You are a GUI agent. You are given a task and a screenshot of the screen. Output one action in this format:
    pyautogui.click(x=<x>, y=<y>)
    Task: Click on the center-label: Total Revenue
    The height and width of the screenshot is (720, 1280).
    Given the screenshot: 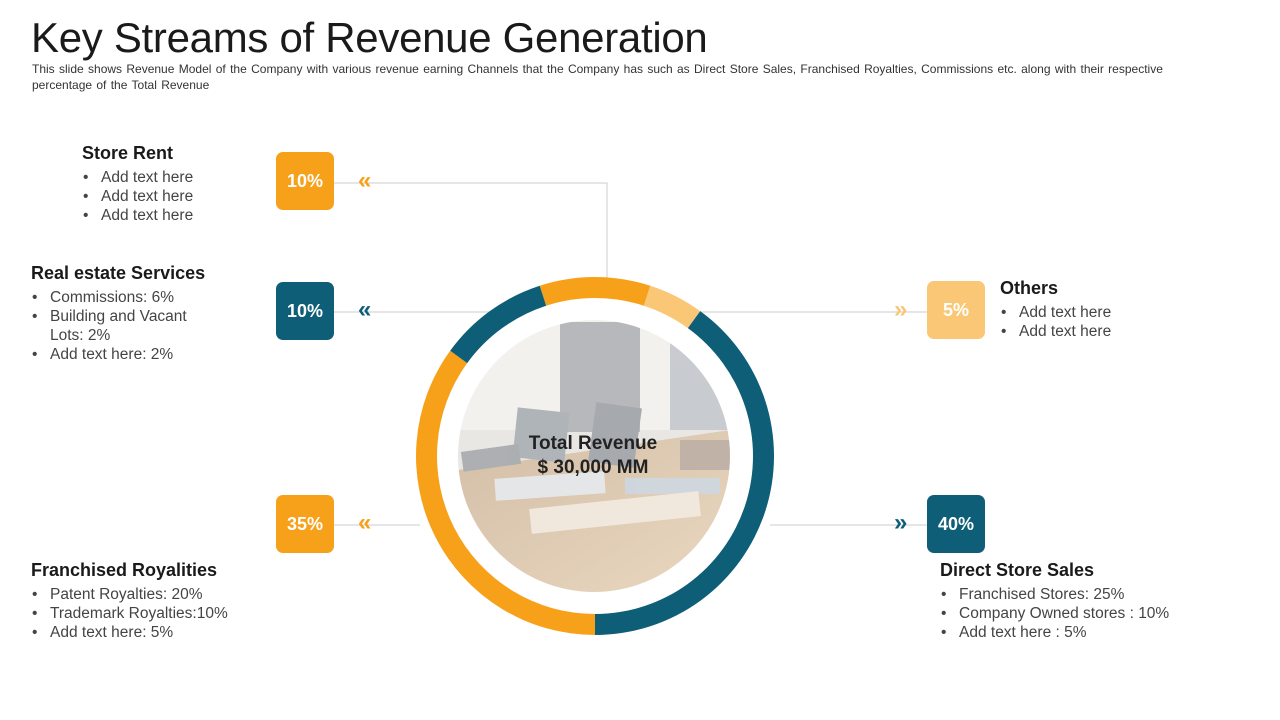 What is the action you would take?
    pyautogui.click(x=593, y=443)
    